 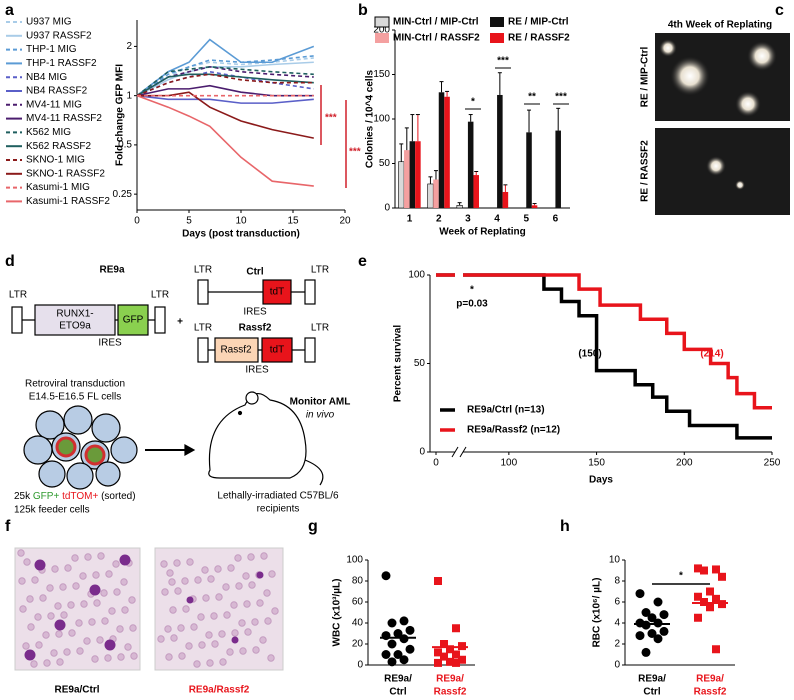 I want to click on legend-label: Kasumi-1 MIG, so click(x=58, y=187).